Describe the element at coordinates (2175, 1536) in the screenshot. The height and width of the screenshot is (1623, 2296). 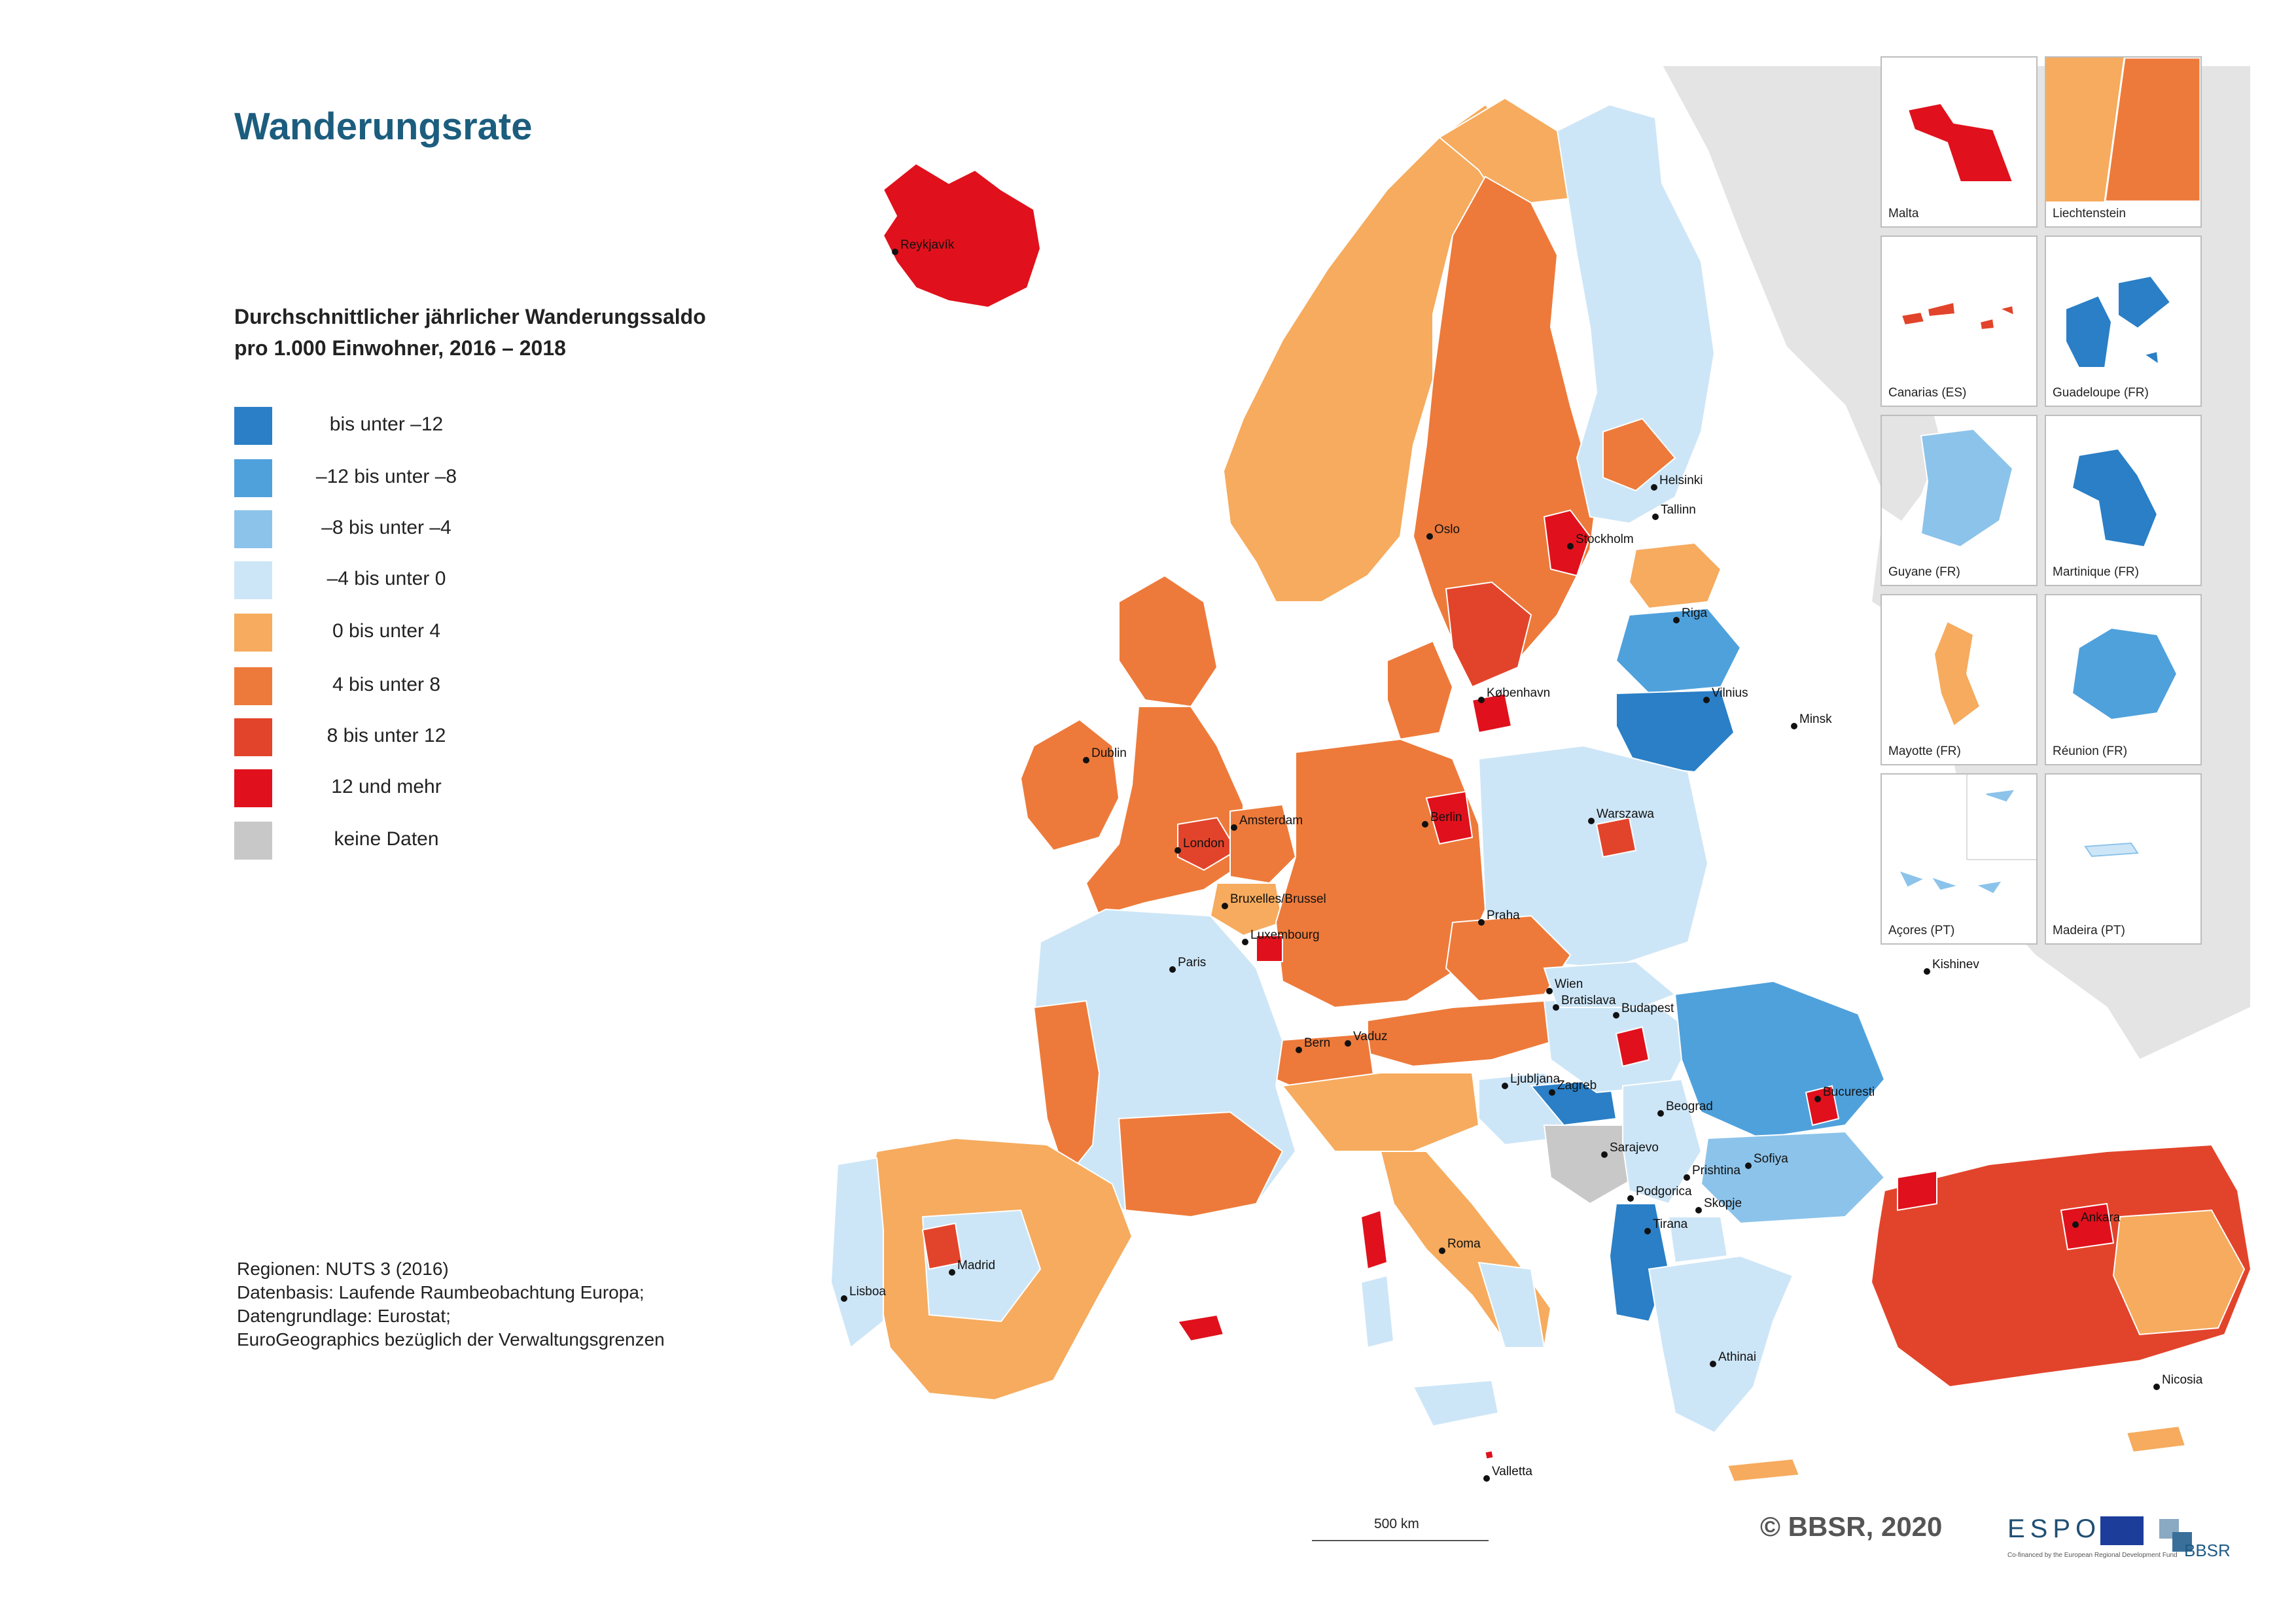
I see `bbsr-logo-icon` at that location.